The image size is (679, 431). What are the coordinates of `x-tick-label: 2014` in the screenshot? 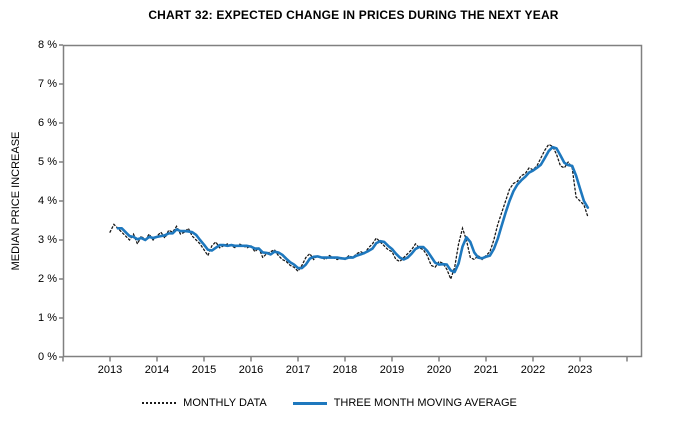 It's located at (157, 370).